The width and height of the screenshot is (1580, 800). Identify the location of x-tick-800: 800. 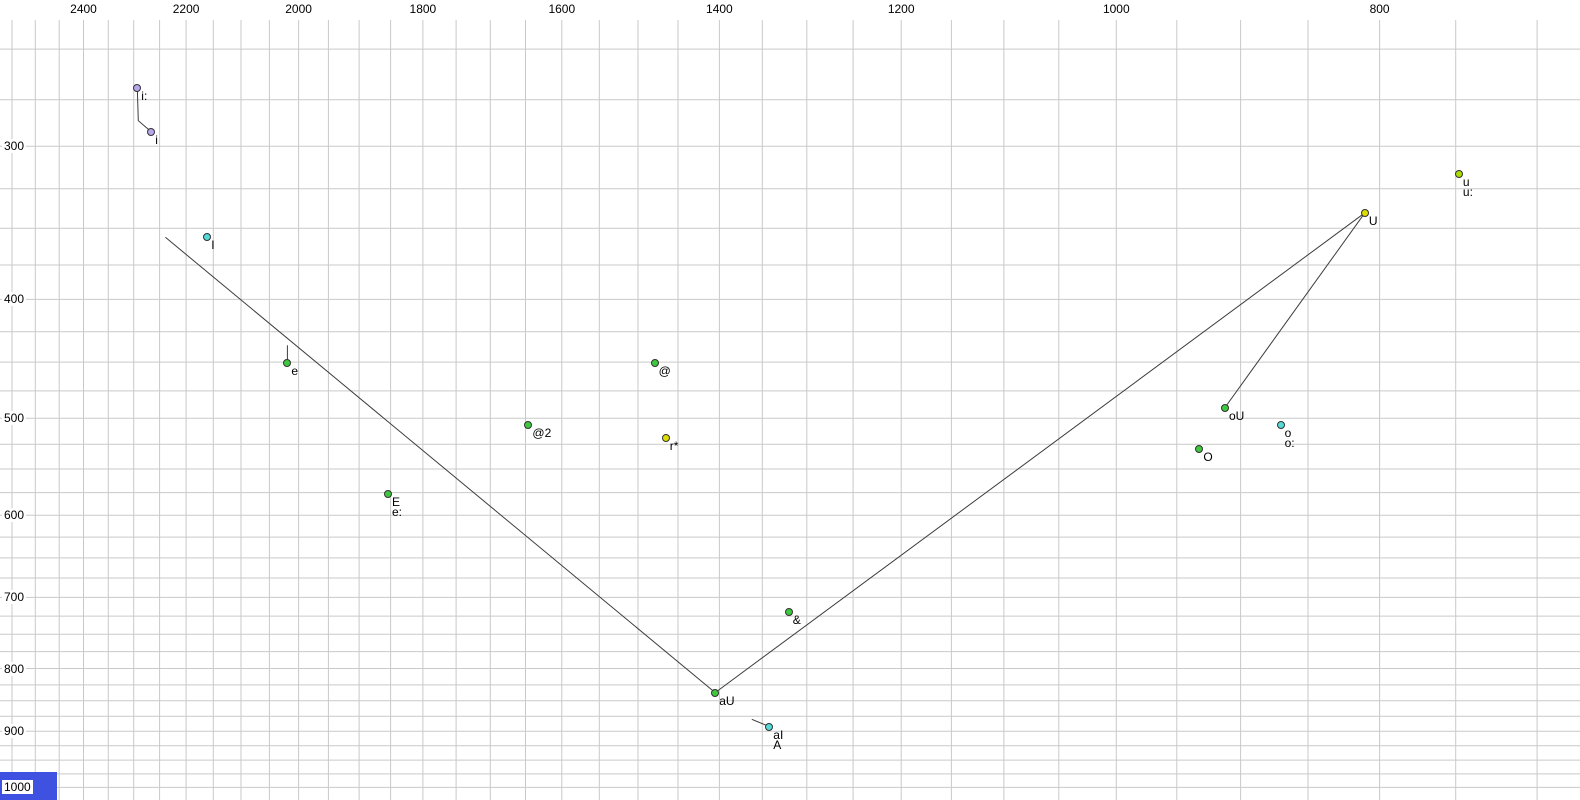
(1379, 9).